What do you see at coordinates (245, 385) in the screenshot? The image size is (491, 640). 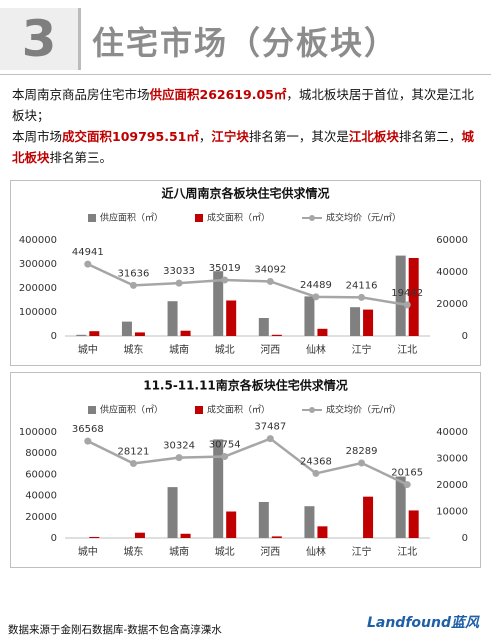 I see `chart-title: 11.5-11.11南京各板块住宅供求情况` at bounding box center [245, 385].